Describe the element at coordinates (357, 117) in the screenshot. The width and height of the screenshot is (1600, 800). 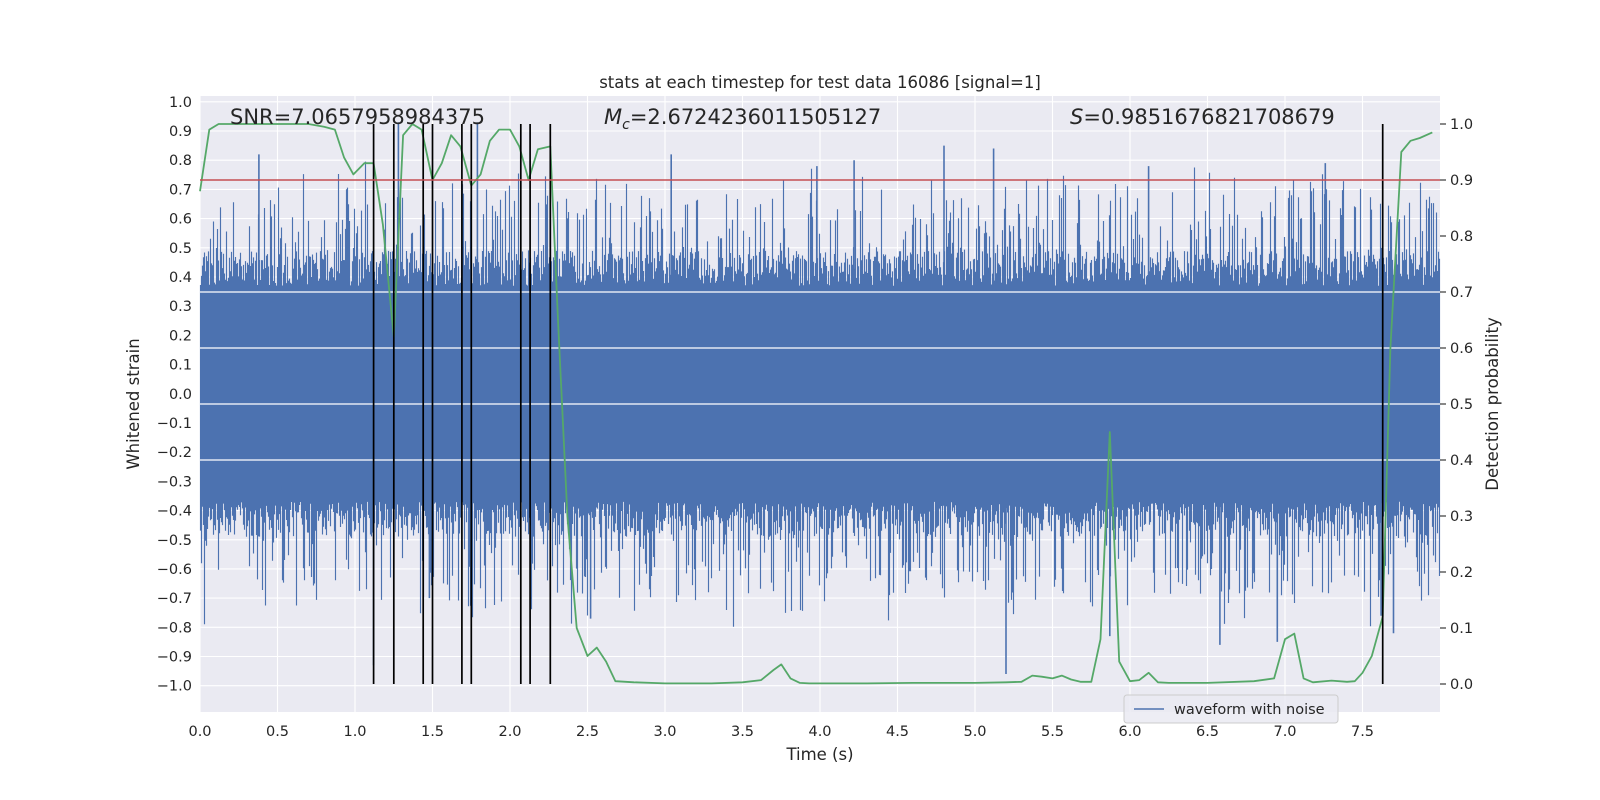
I see `snr-annotation: SNR=7.0657958984375` at that location.